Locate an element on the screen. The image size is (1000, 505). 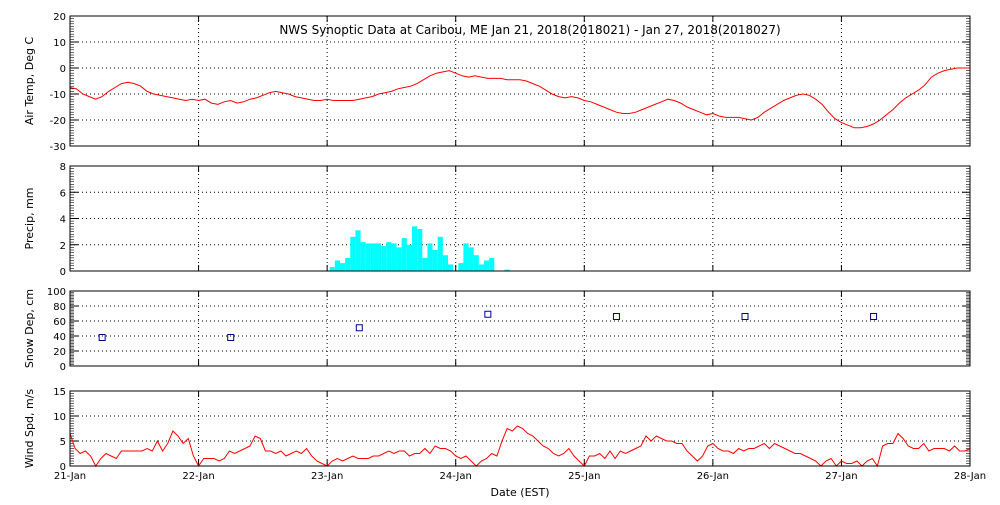
precip-ytick-label: 8 is located at coordinates (63, 167).